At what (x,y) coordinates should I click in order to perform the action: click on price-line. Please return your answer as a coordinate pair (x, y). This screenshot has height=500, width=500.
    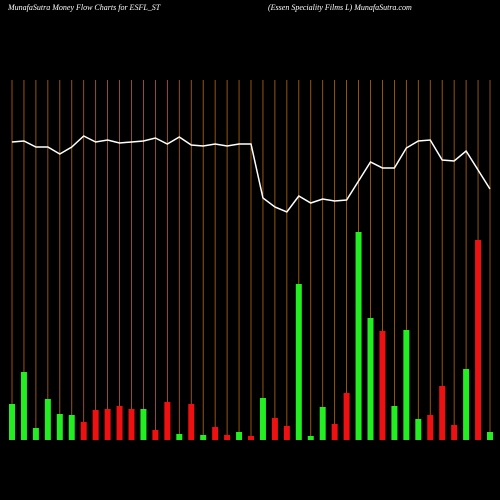
    Looking at the image, I should click on (251, 174).